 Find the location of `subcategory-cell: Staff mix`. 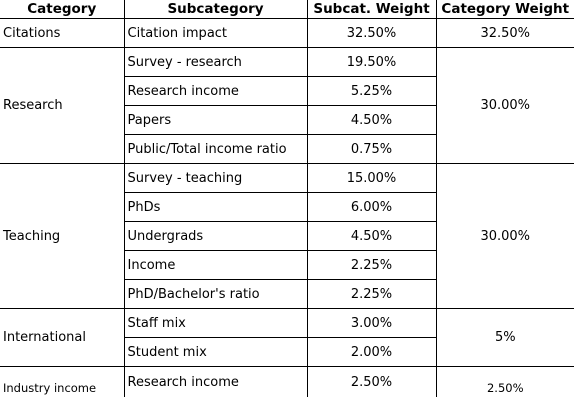

subcategory-cell: Staff mix is located at coordinates (215, 323).